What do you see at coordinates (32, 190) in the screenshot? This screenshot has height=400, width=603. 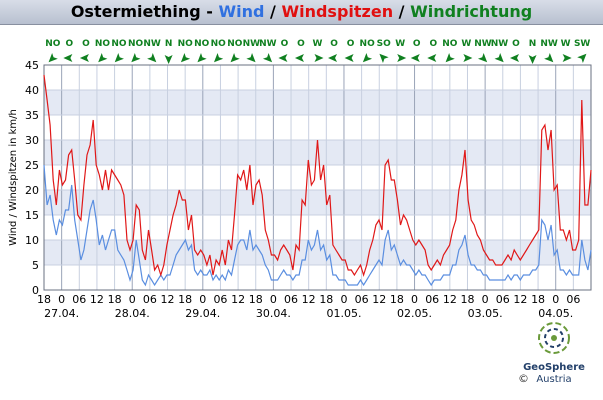 I see `y-tick-label: 20` at bounding box center [32, 190].